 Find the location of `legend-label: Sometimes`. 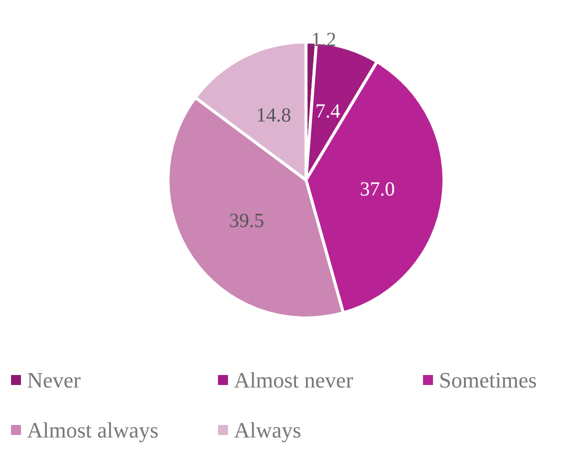

legend-label: Sometimes is located at coordinates (488, 380).